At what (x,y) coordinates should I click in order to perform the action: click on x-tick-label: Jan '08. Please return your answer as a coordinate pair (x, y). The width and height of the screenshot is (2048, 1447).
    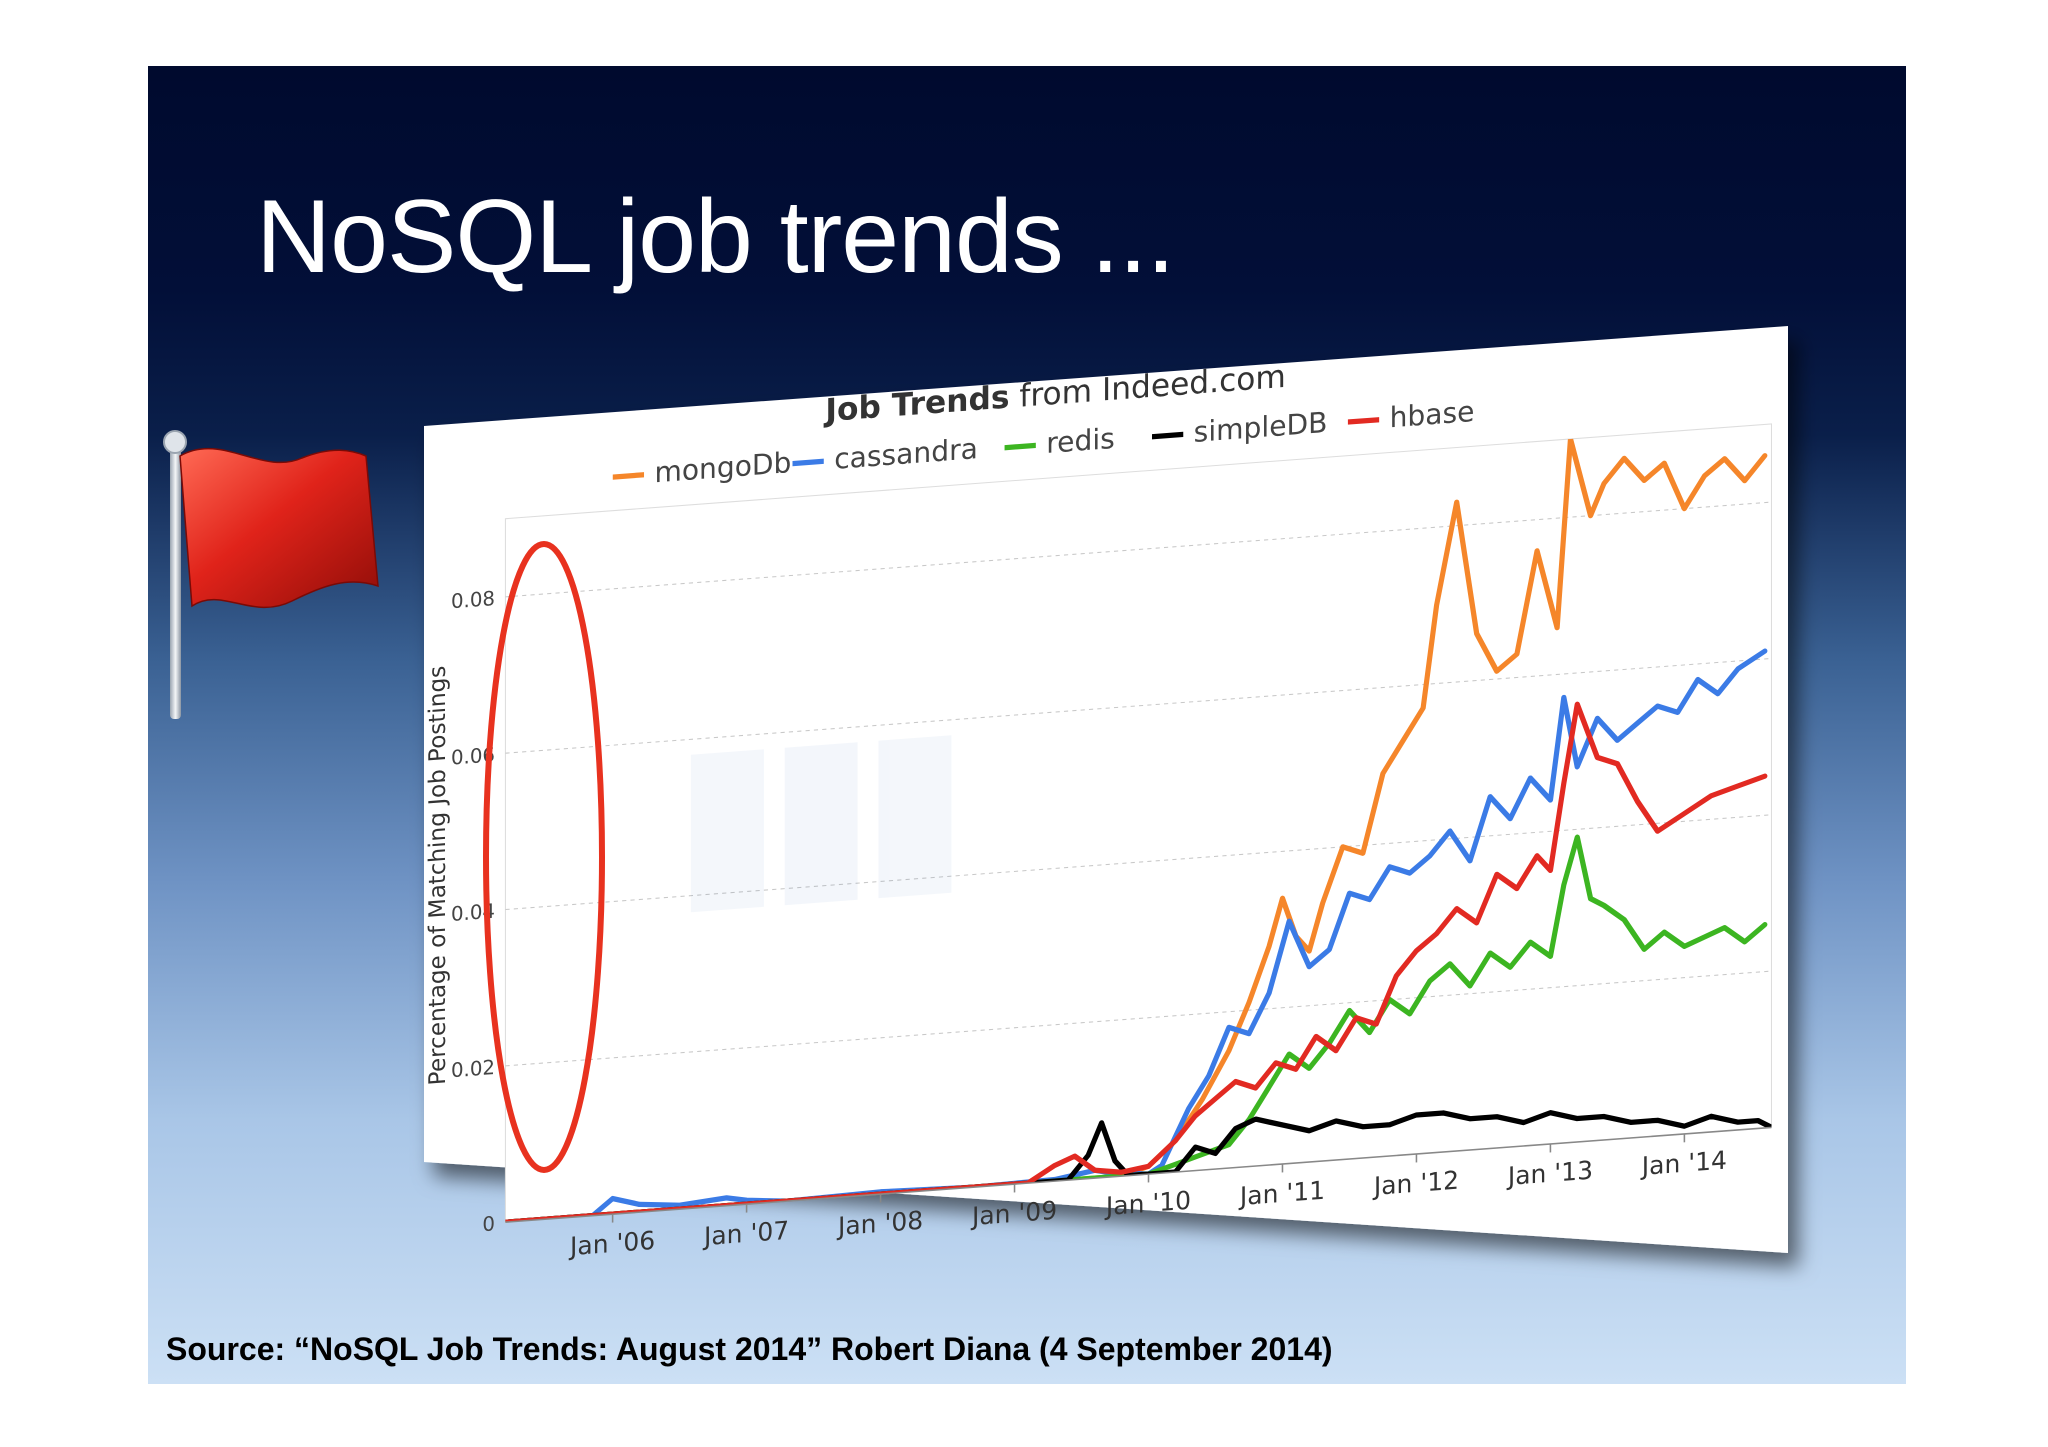
    Looking at the image, I should click on (879, 1224).